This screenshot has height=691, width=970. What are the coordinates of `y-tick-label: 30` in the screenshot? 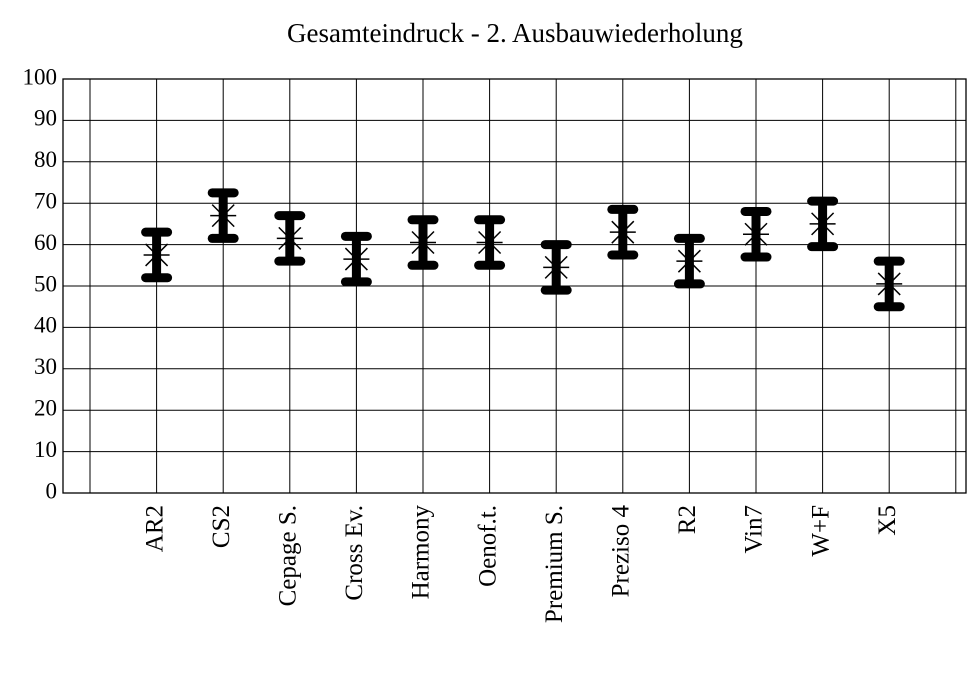 It's located at (45, 366).